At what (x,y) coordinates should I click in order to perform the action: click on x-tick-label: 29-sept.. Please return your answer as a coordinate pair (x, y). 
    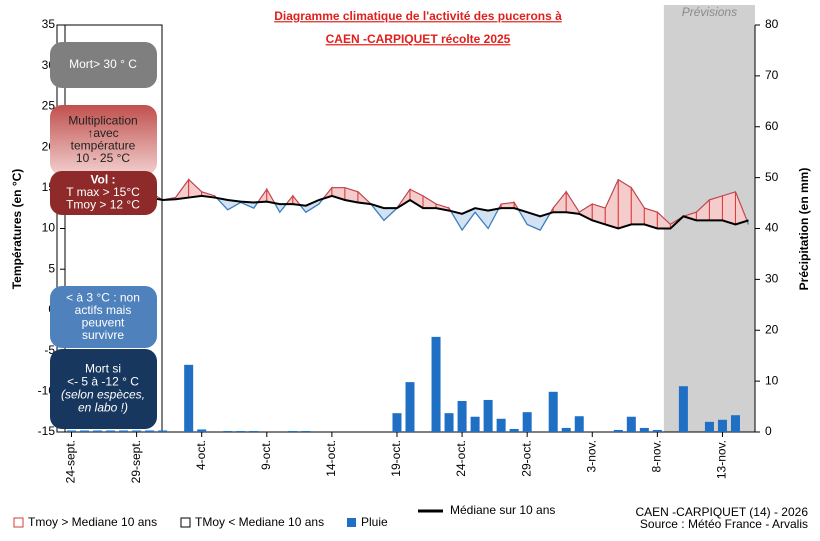
    Looking at the image, I should click on (136, 461).